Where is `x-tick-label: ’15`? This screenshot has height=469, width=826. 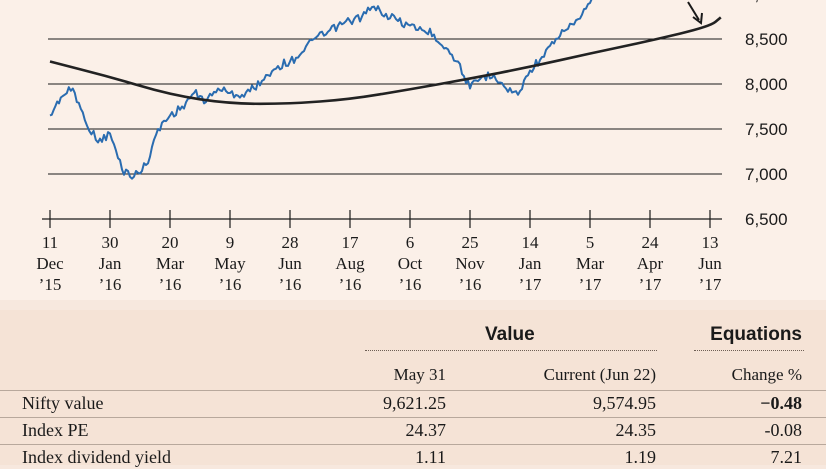 x-tick-label: ’15 is located at coordinates (50, 284).